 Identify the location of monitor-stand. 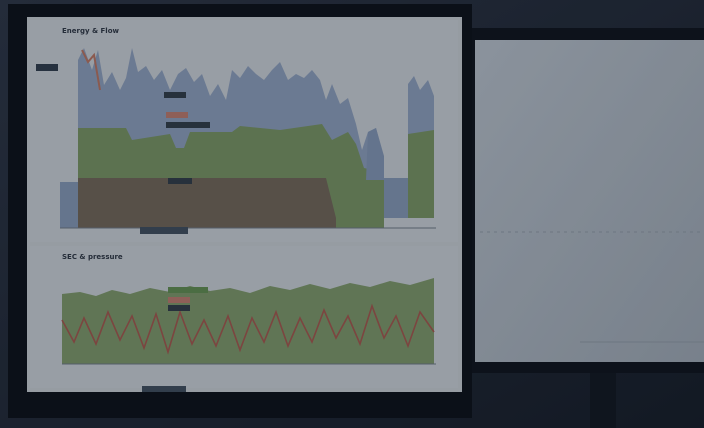
(603, 396).